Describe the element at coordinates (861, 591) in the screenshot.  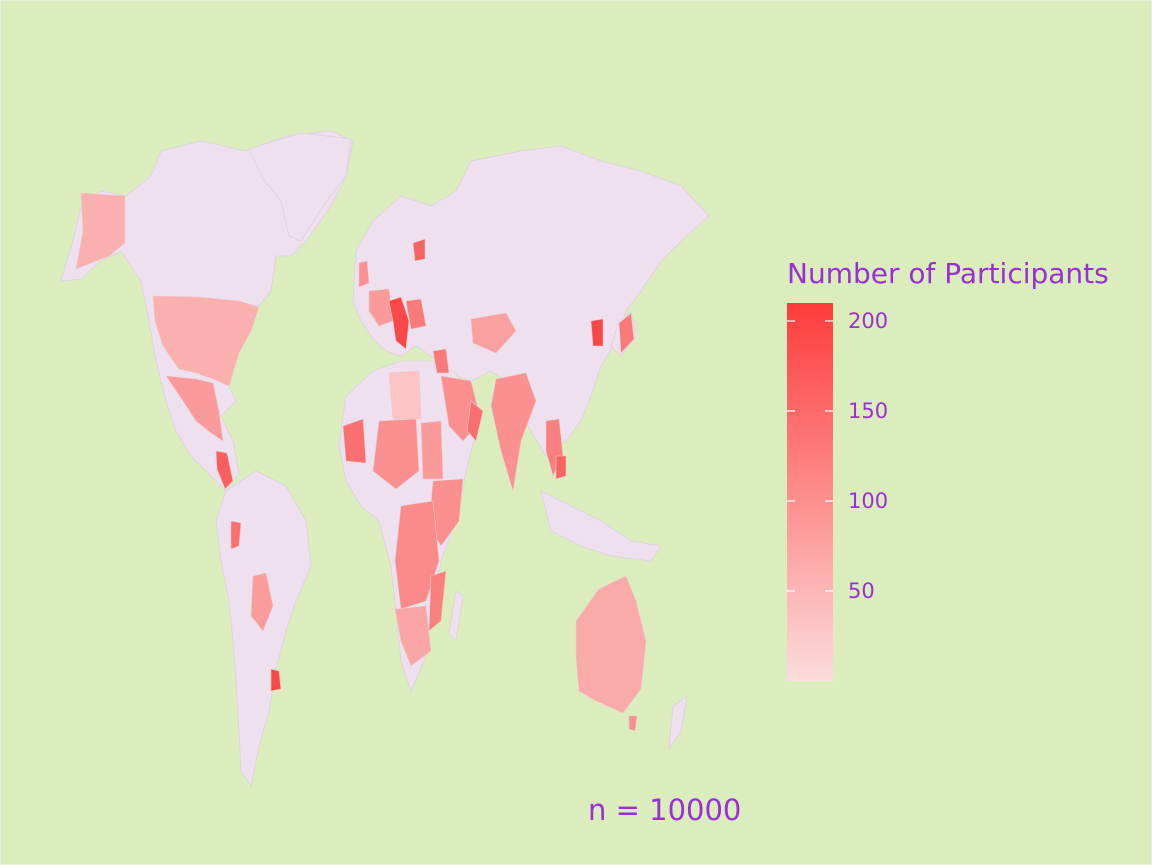
I see `legend-tick-label: 50` at that location.